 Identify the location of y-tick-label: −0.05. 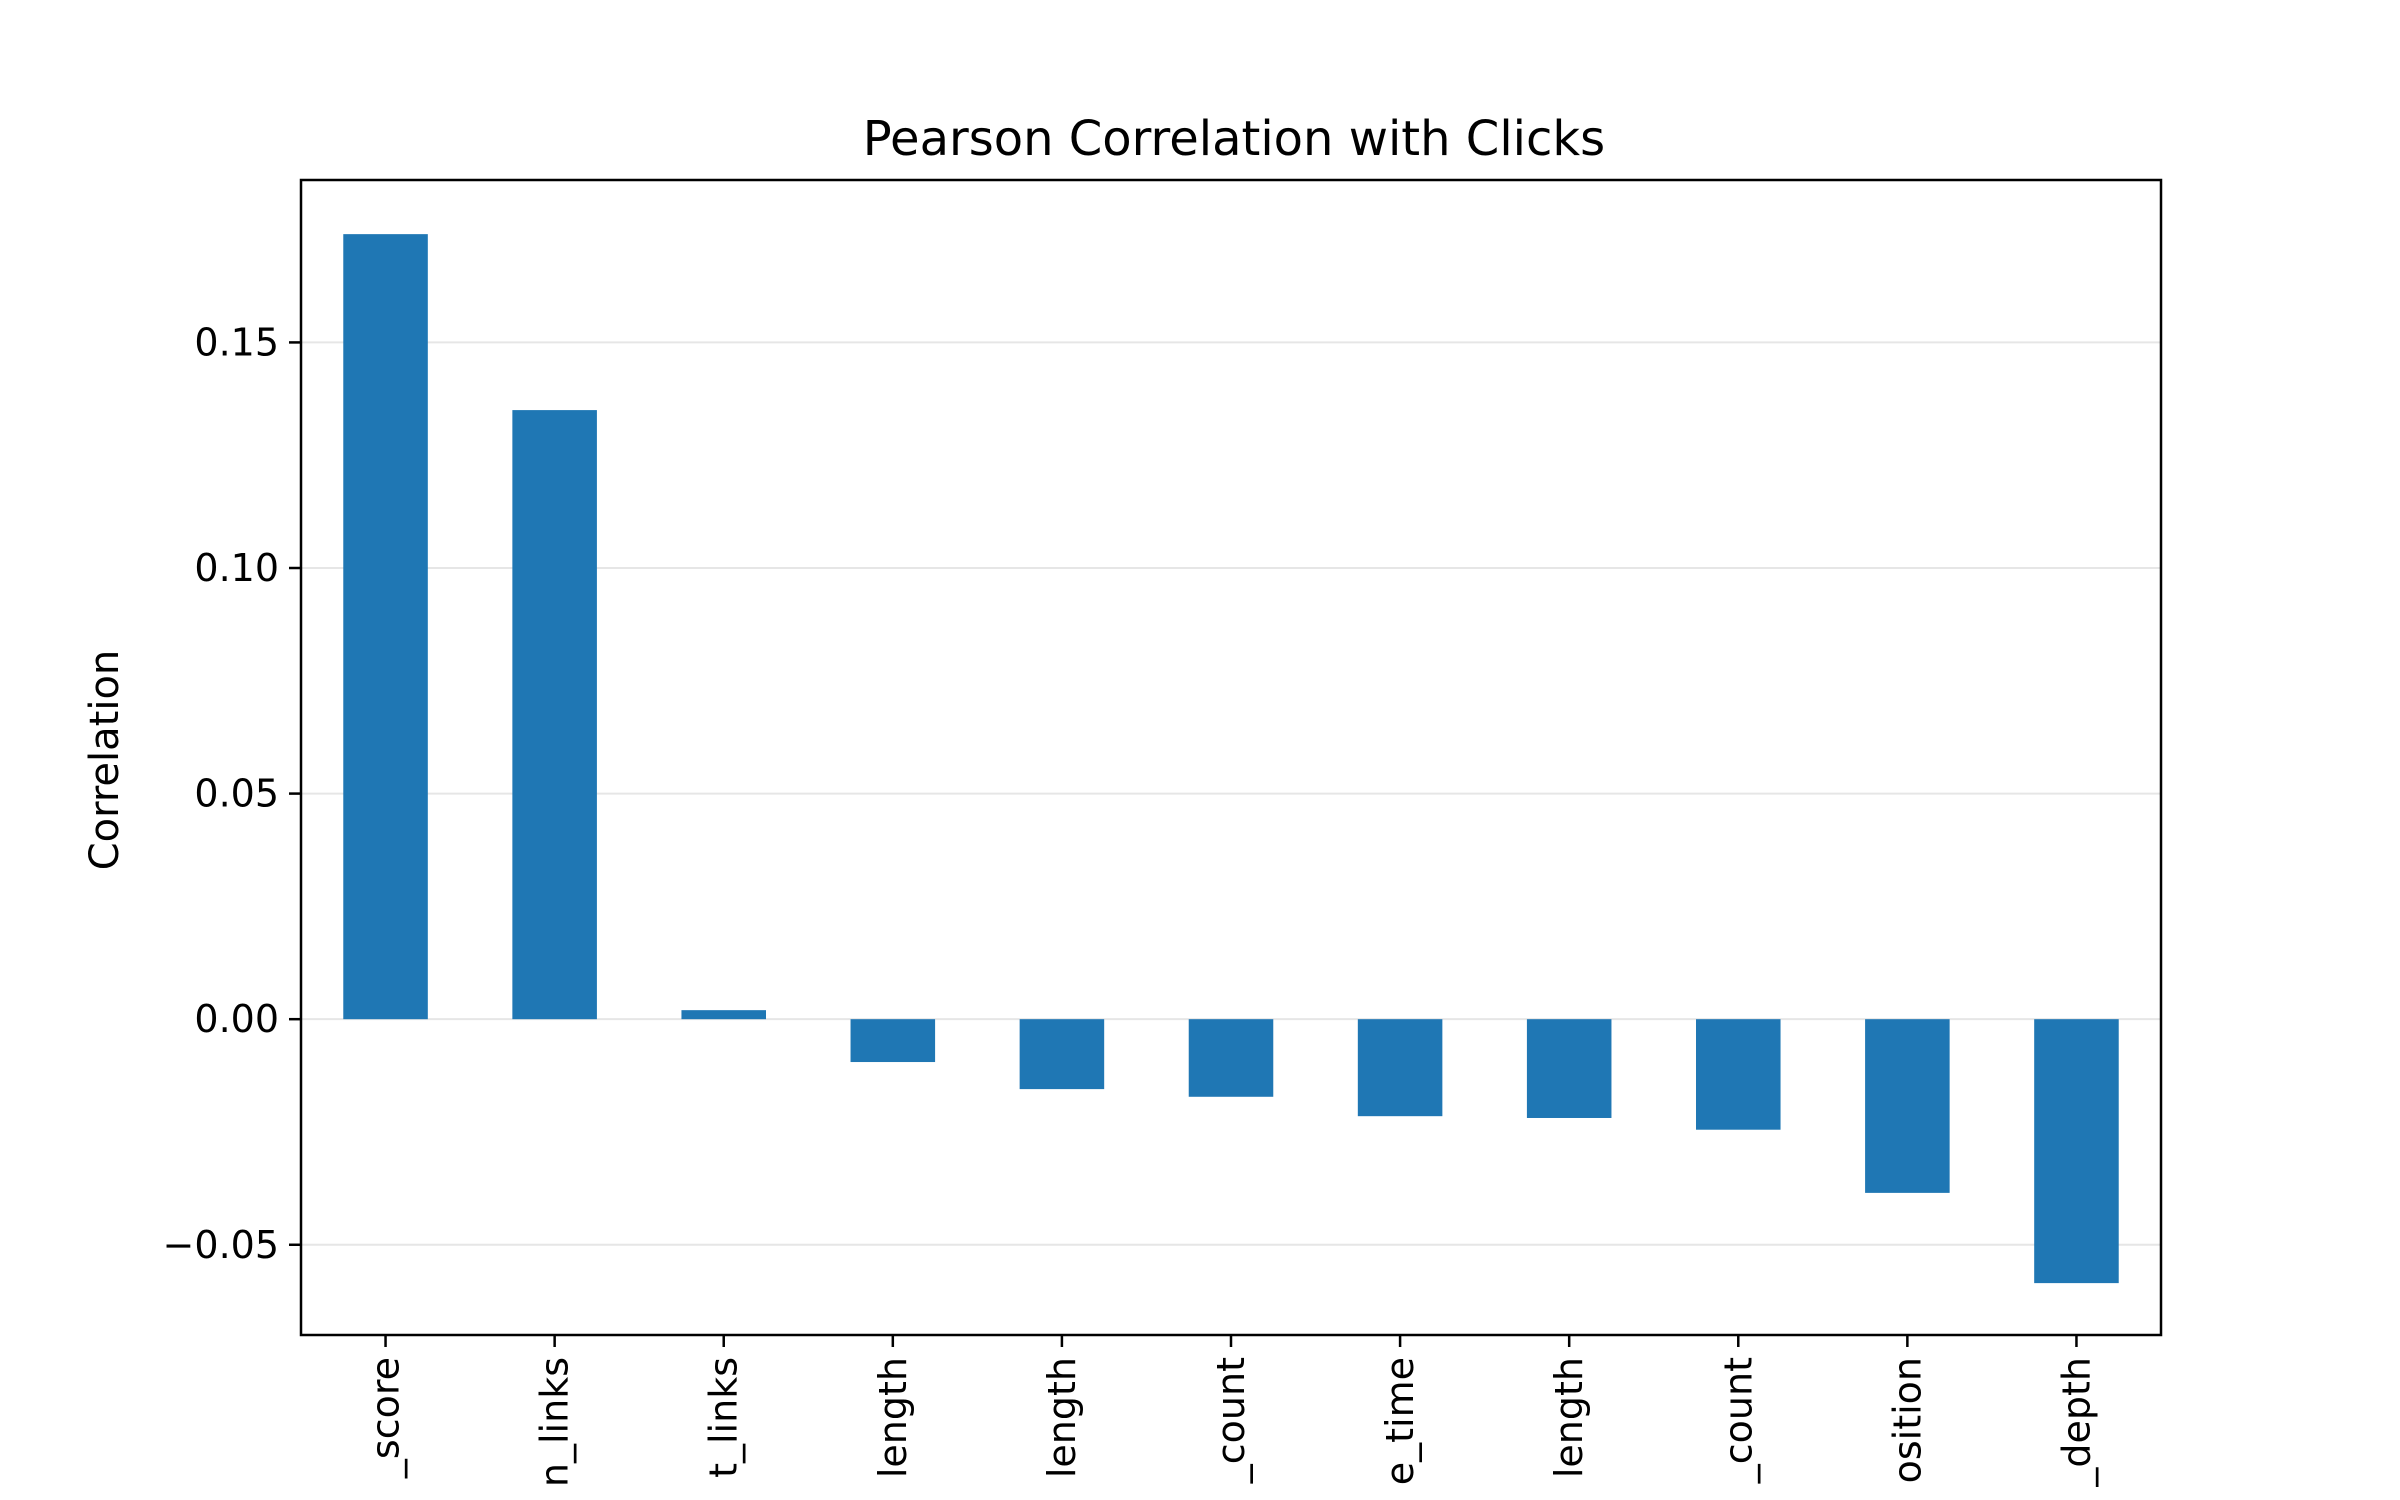
(221, 1245).